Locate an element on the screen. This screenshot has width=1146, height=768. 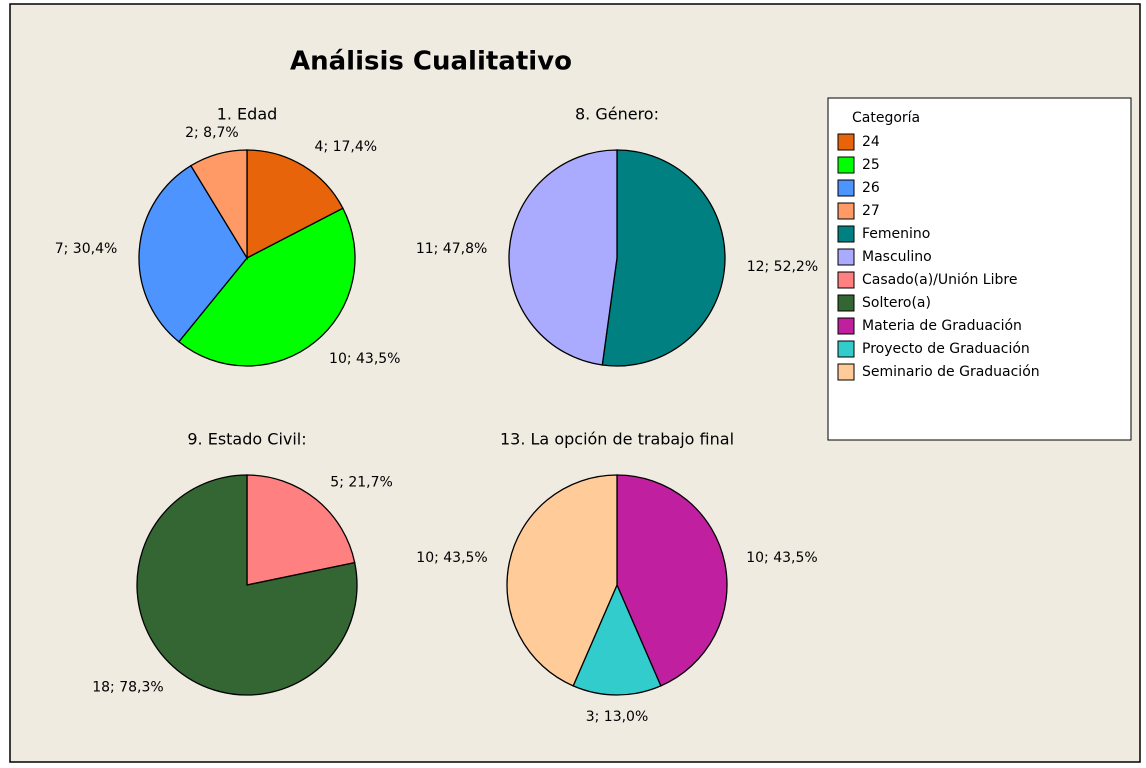
legend-title: Categoría is located at coordinates (886, 118).